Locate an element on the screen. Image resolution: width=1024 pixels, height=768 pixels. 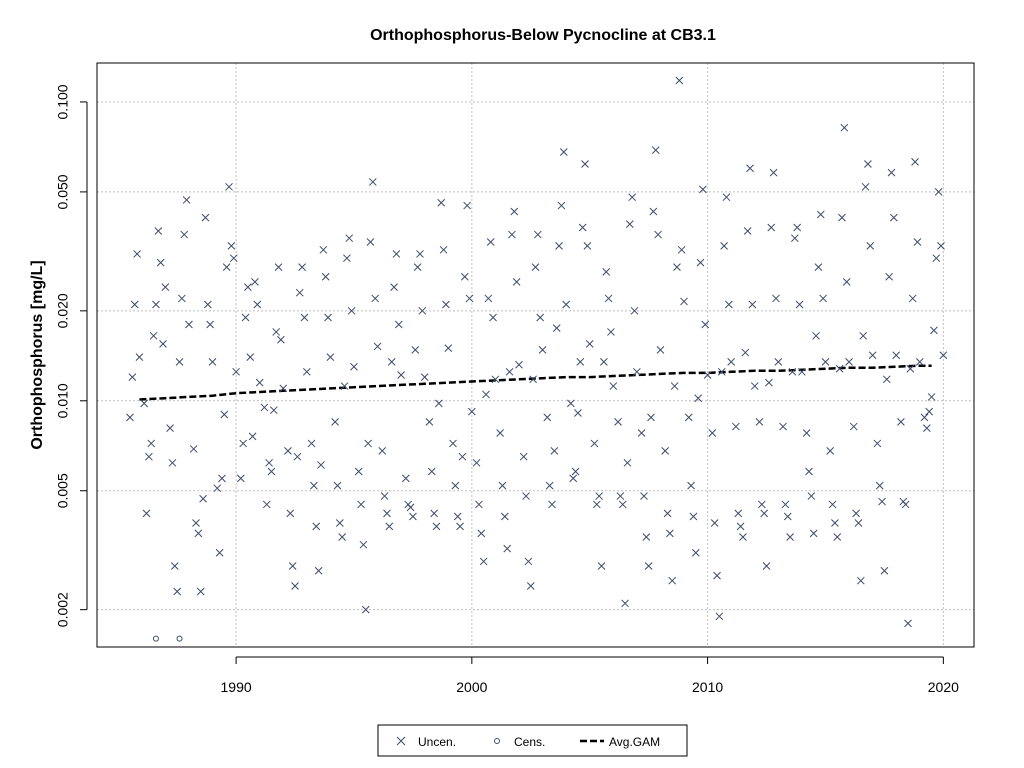
y-tick-label: 0.002 is located at coordinates (63, 609).